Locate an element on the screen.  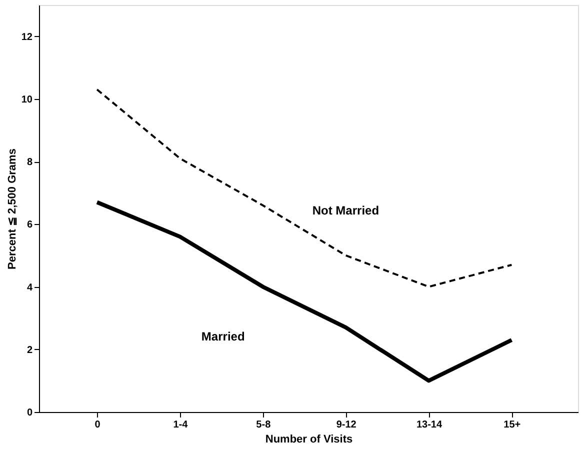
annotation: Married is located at coordinates (223, 337).